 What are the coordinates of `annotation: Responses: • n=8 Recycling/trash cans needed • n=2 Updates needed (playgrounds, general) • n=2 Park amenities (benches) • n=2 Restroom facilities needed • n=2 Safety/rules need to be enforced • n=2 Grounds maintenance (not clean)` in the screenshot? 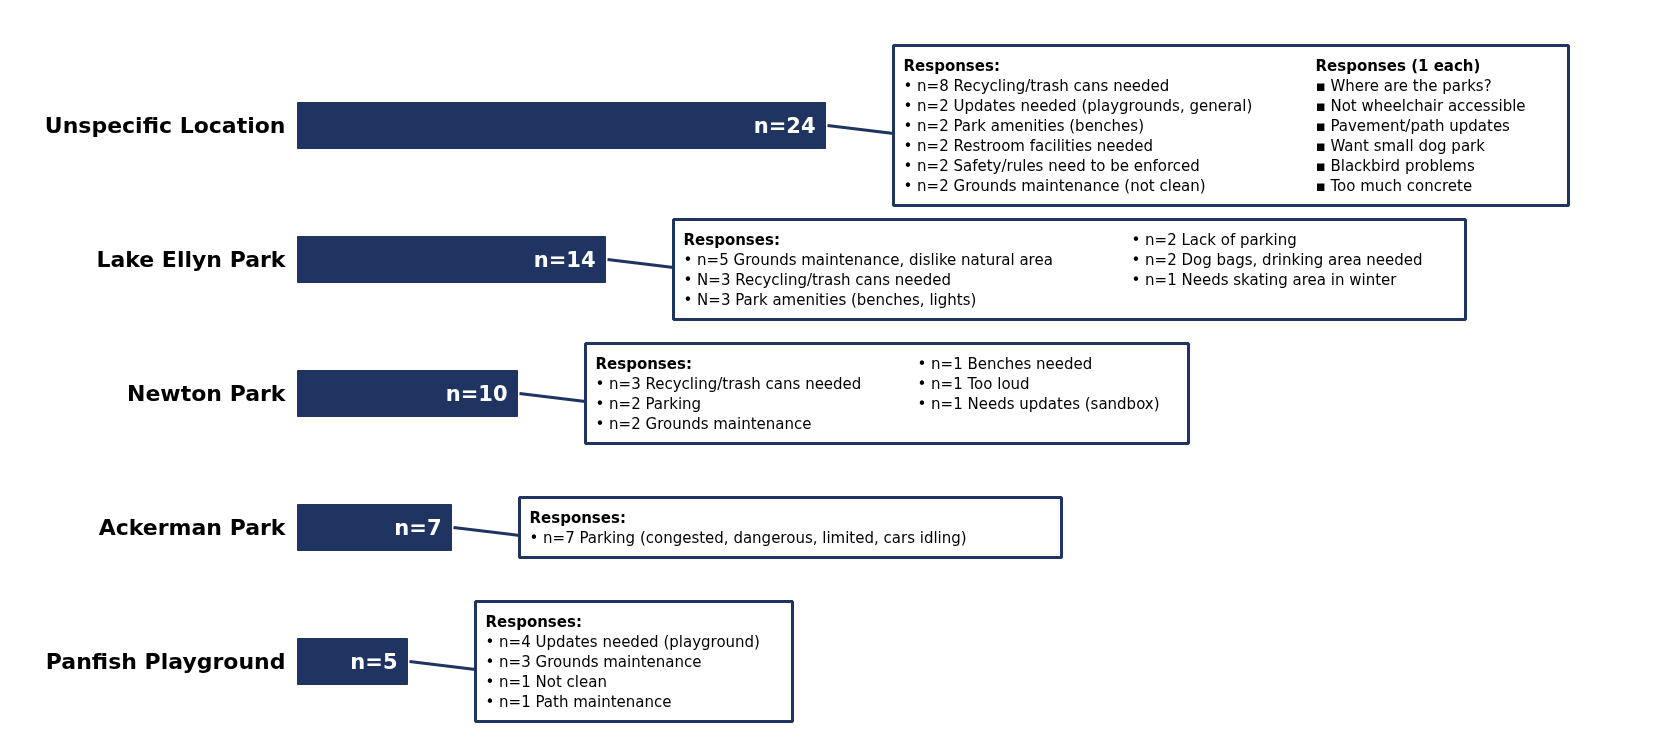 It's located at (1078, 125).